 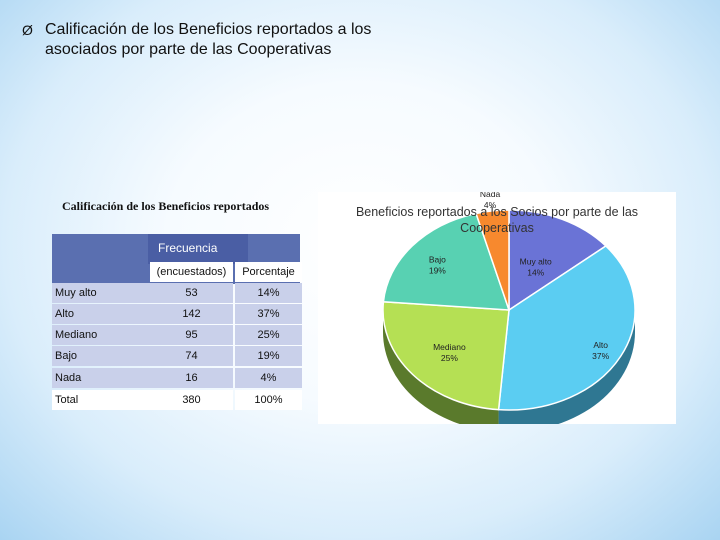 I want to click on table-row: Mediano 95 25%, so click(x=177, y=335).